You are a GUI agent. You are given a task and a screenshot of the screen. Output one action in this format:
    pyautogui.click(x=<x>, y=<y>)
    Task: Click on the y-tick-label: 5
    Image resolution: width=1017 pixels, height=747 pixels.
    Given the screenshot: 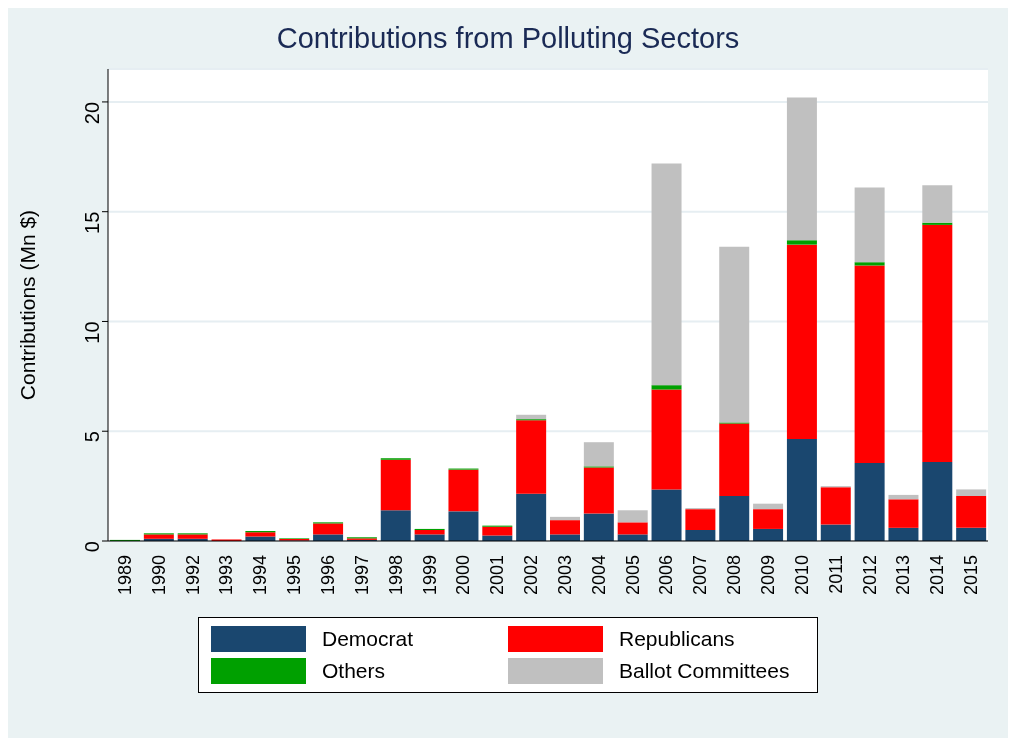 What is the action you would take?
    pyautogui.click(x=92, y=437)
    